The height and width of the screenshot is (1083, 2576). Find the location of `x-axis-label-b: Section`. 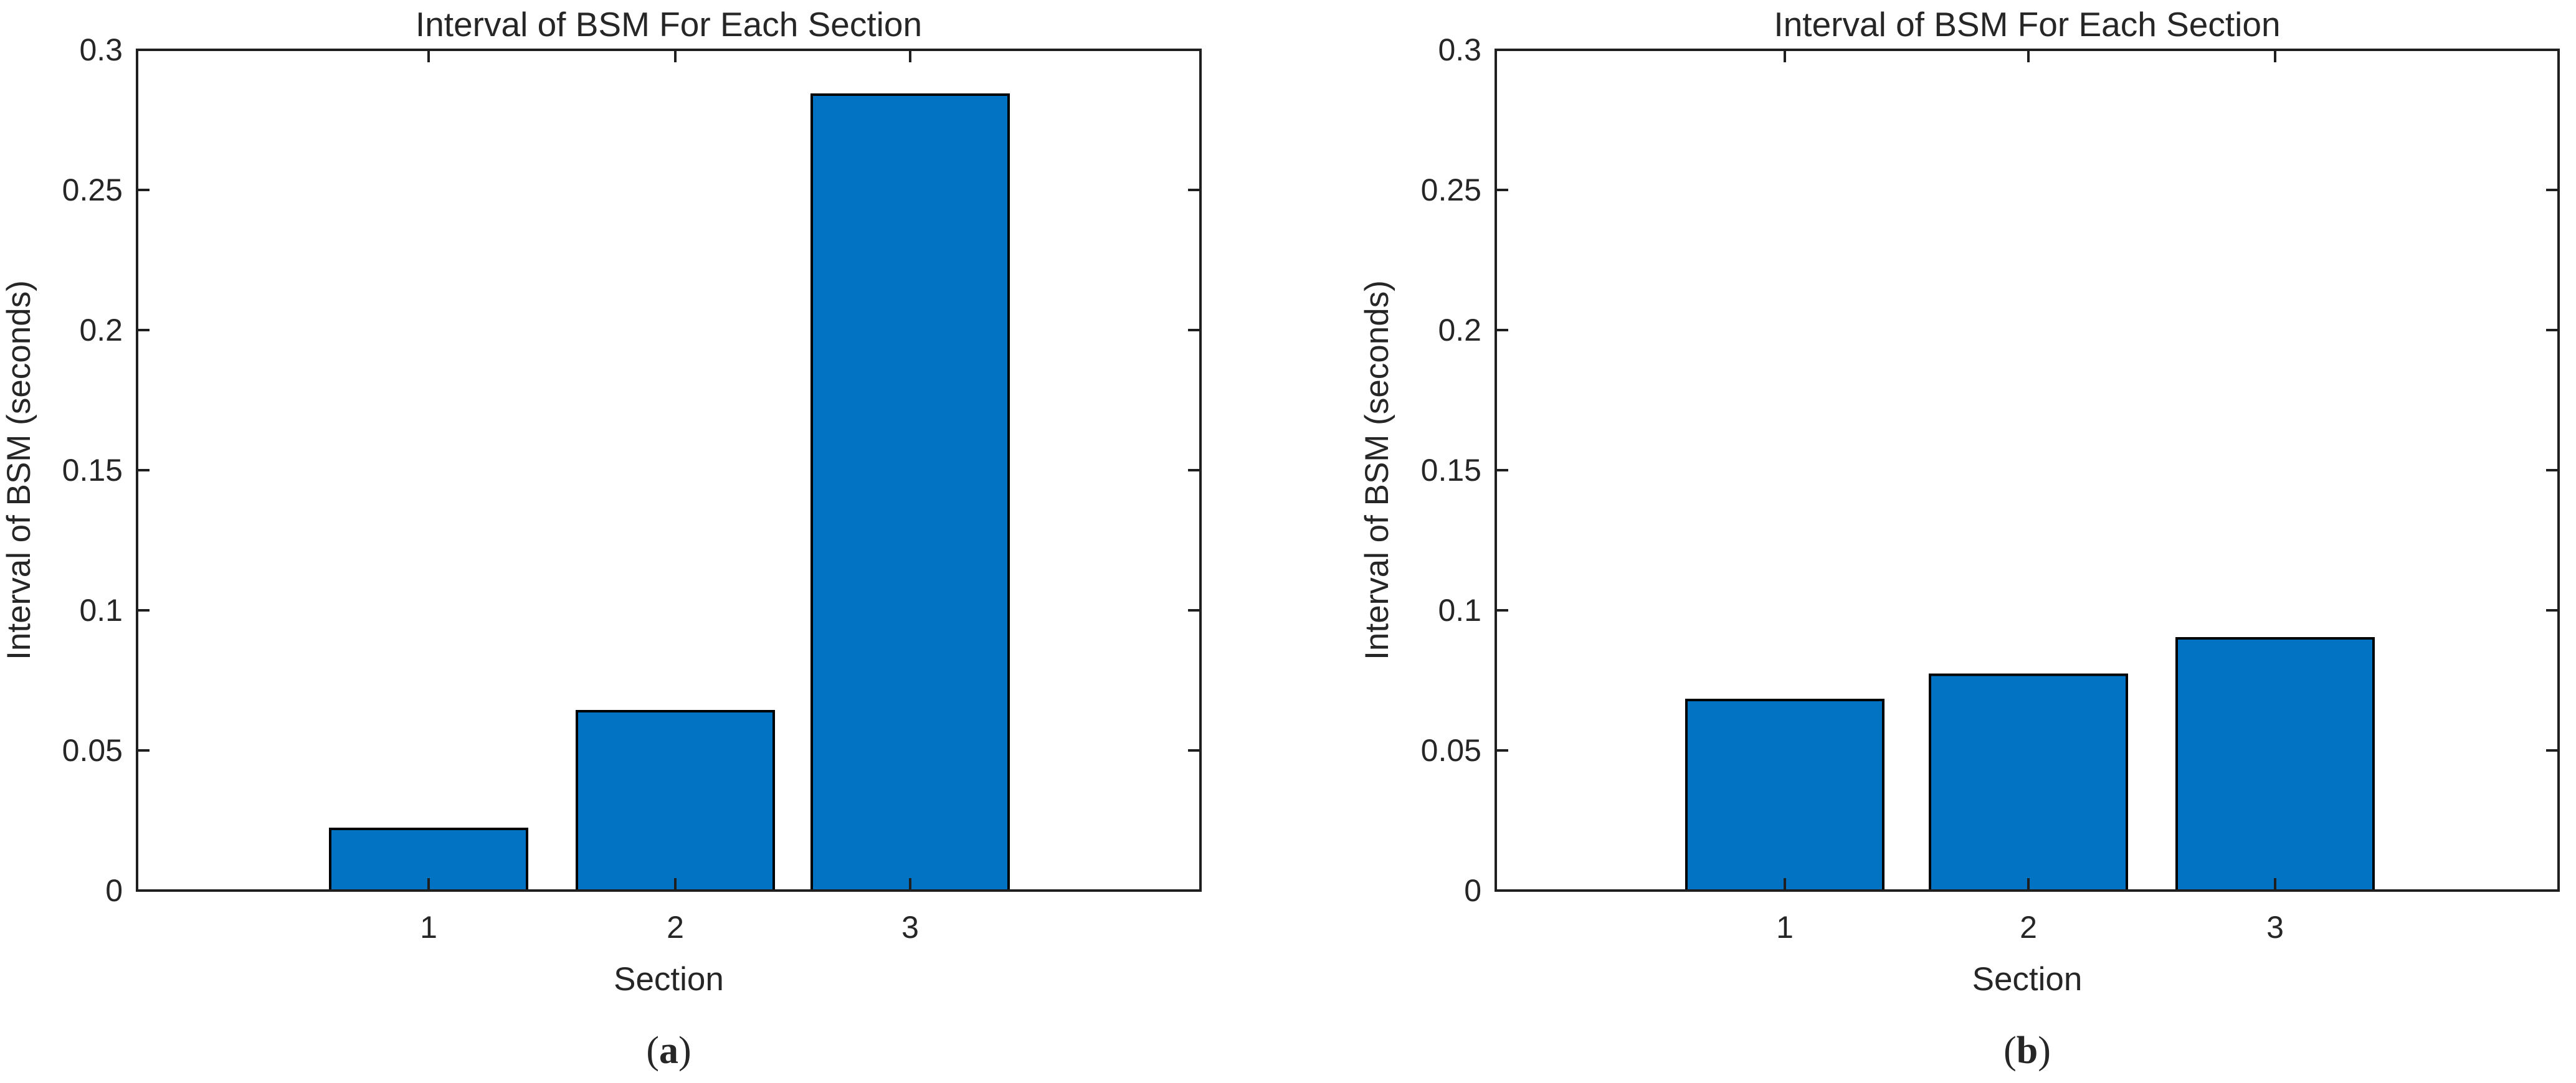

x-axis-label-b: Section is located at coordinates (2027, 979).